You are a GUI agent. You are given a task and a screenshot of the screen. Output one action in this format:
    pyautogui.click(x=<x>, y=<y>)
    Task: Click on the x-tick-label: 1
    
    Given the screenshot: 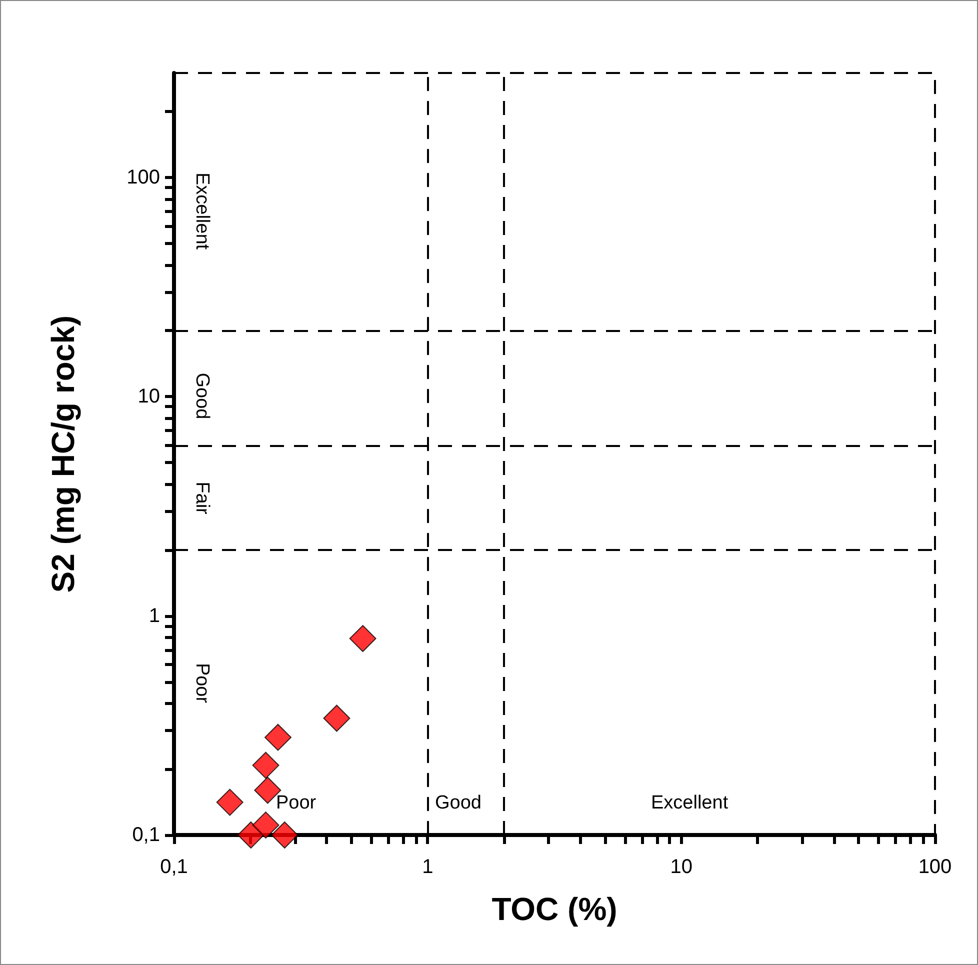 What is the action you would take?
    pyautogui.click(x=428, y=867)
    